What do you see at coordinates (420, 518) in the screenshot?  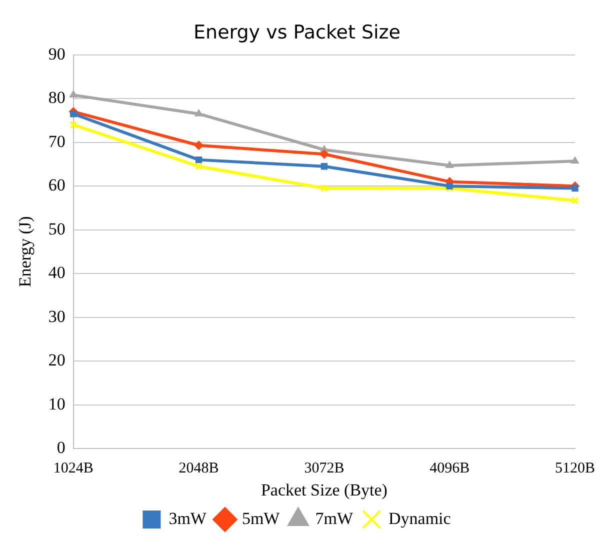 I see `legend-label: Dynamic` at bounding box center [420, 518].